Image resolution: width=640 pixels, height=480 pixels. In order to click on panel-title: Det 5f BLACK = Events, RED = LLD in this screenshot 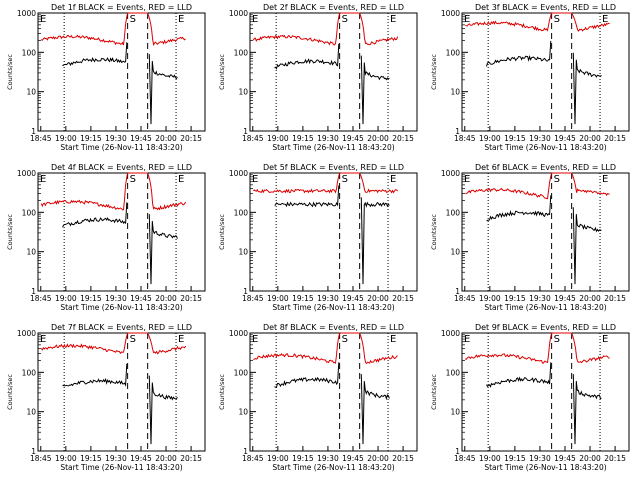, I will do `click(333, 167)`.